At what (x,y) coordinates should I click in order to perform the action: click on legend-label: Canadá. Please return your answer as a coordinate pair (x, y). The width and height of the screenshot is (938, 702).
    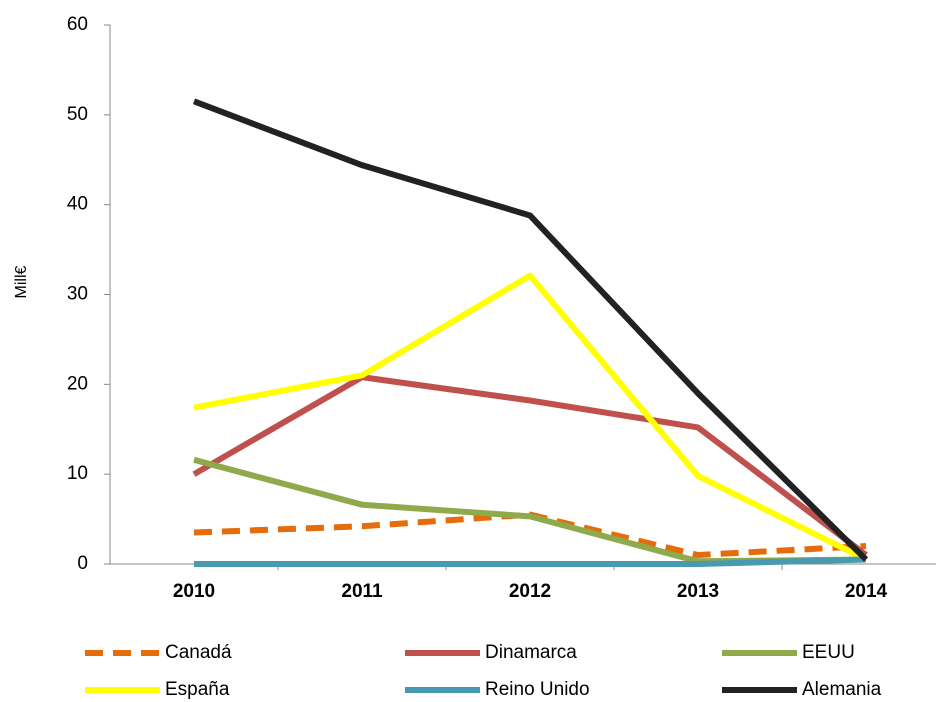
    Looking at the image, I should click on (198, 652).